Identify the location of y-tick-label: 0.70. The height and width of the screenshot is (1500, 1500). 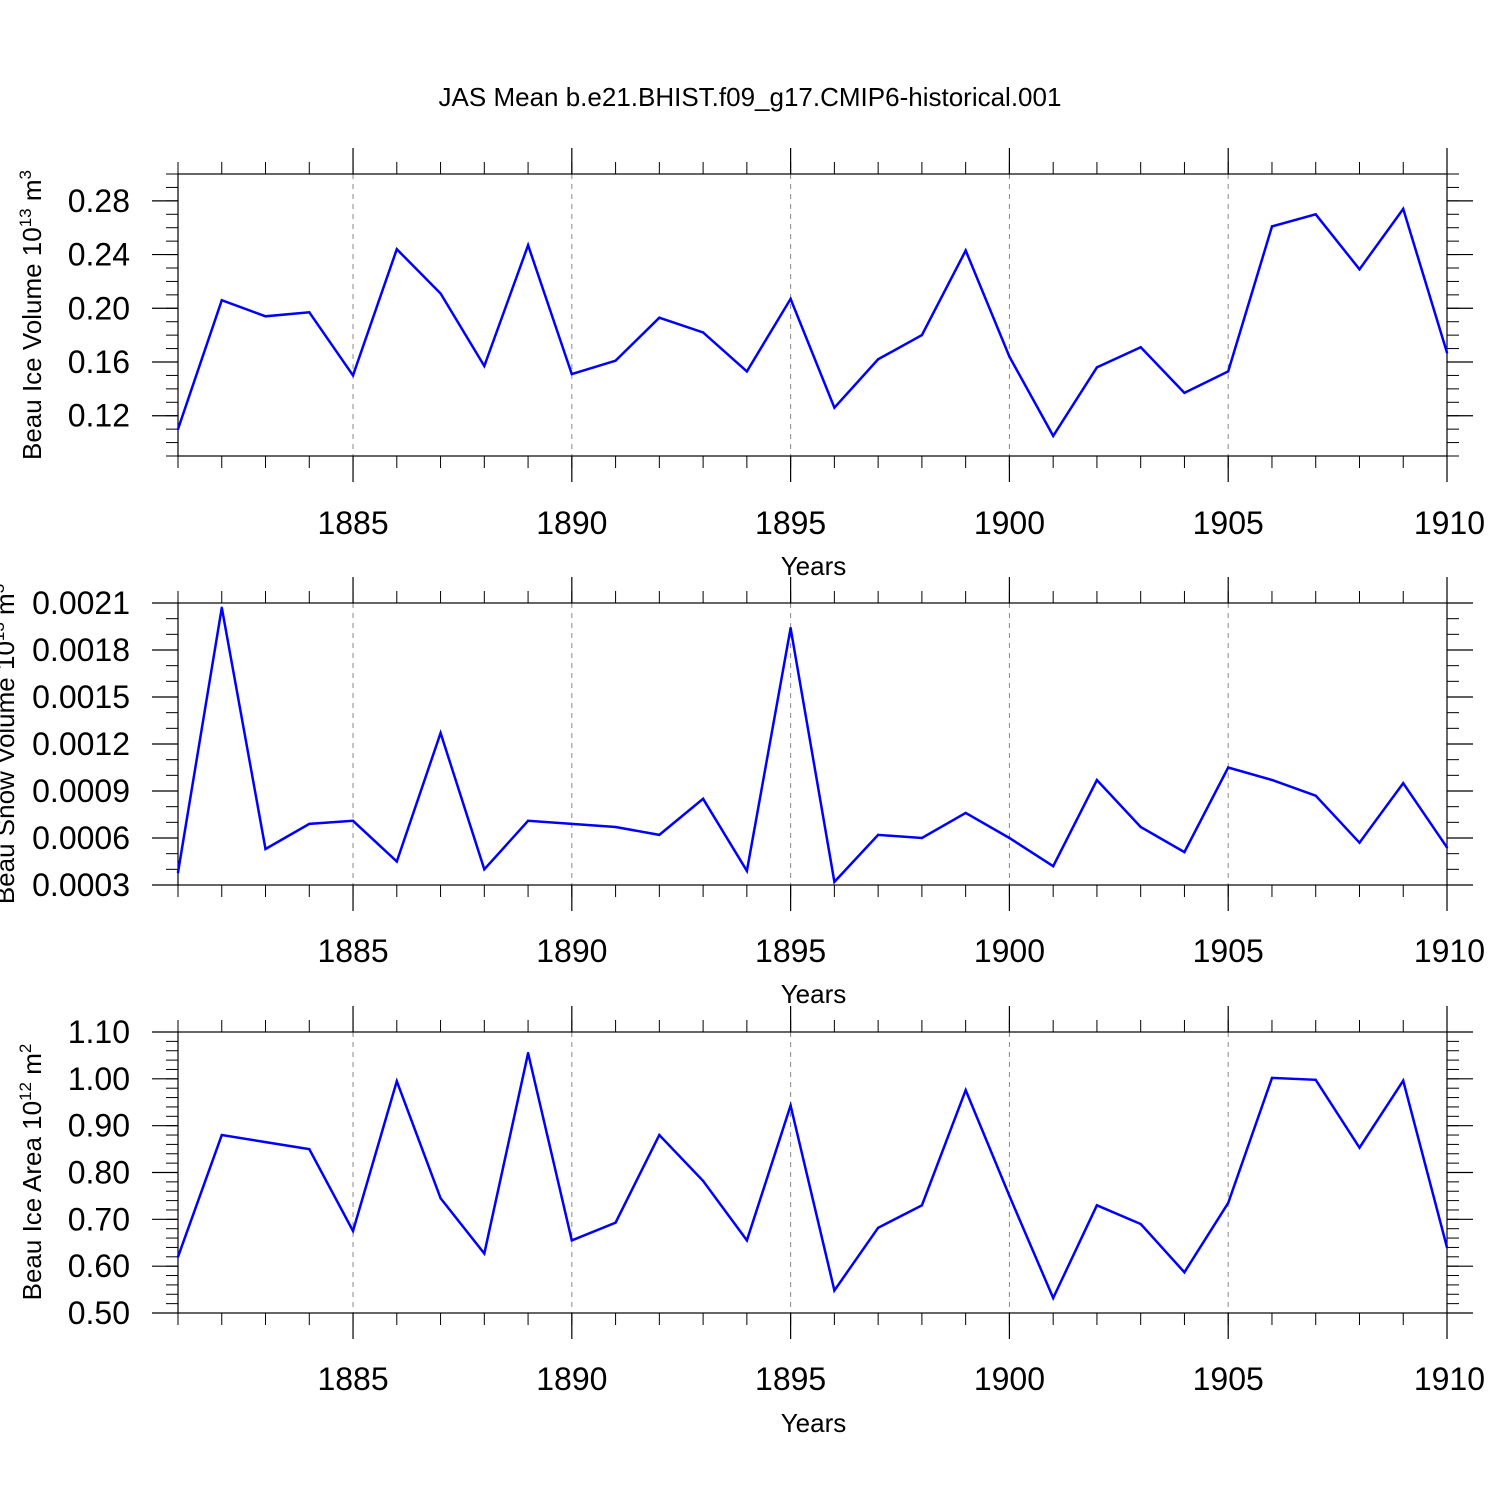
(99, 1219).